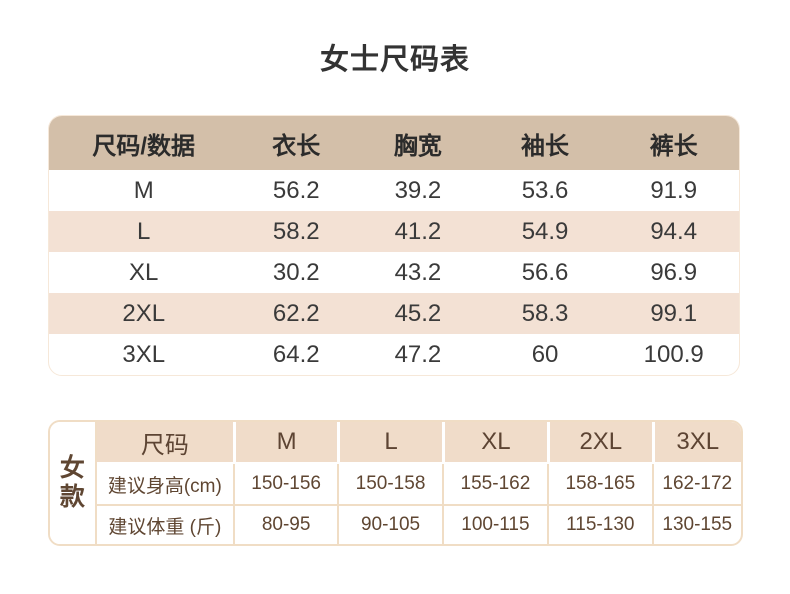 Image resolution: width=790 pixels, height=594 pixels. I want to click on value-cell: 39.2, so click(418, 190).